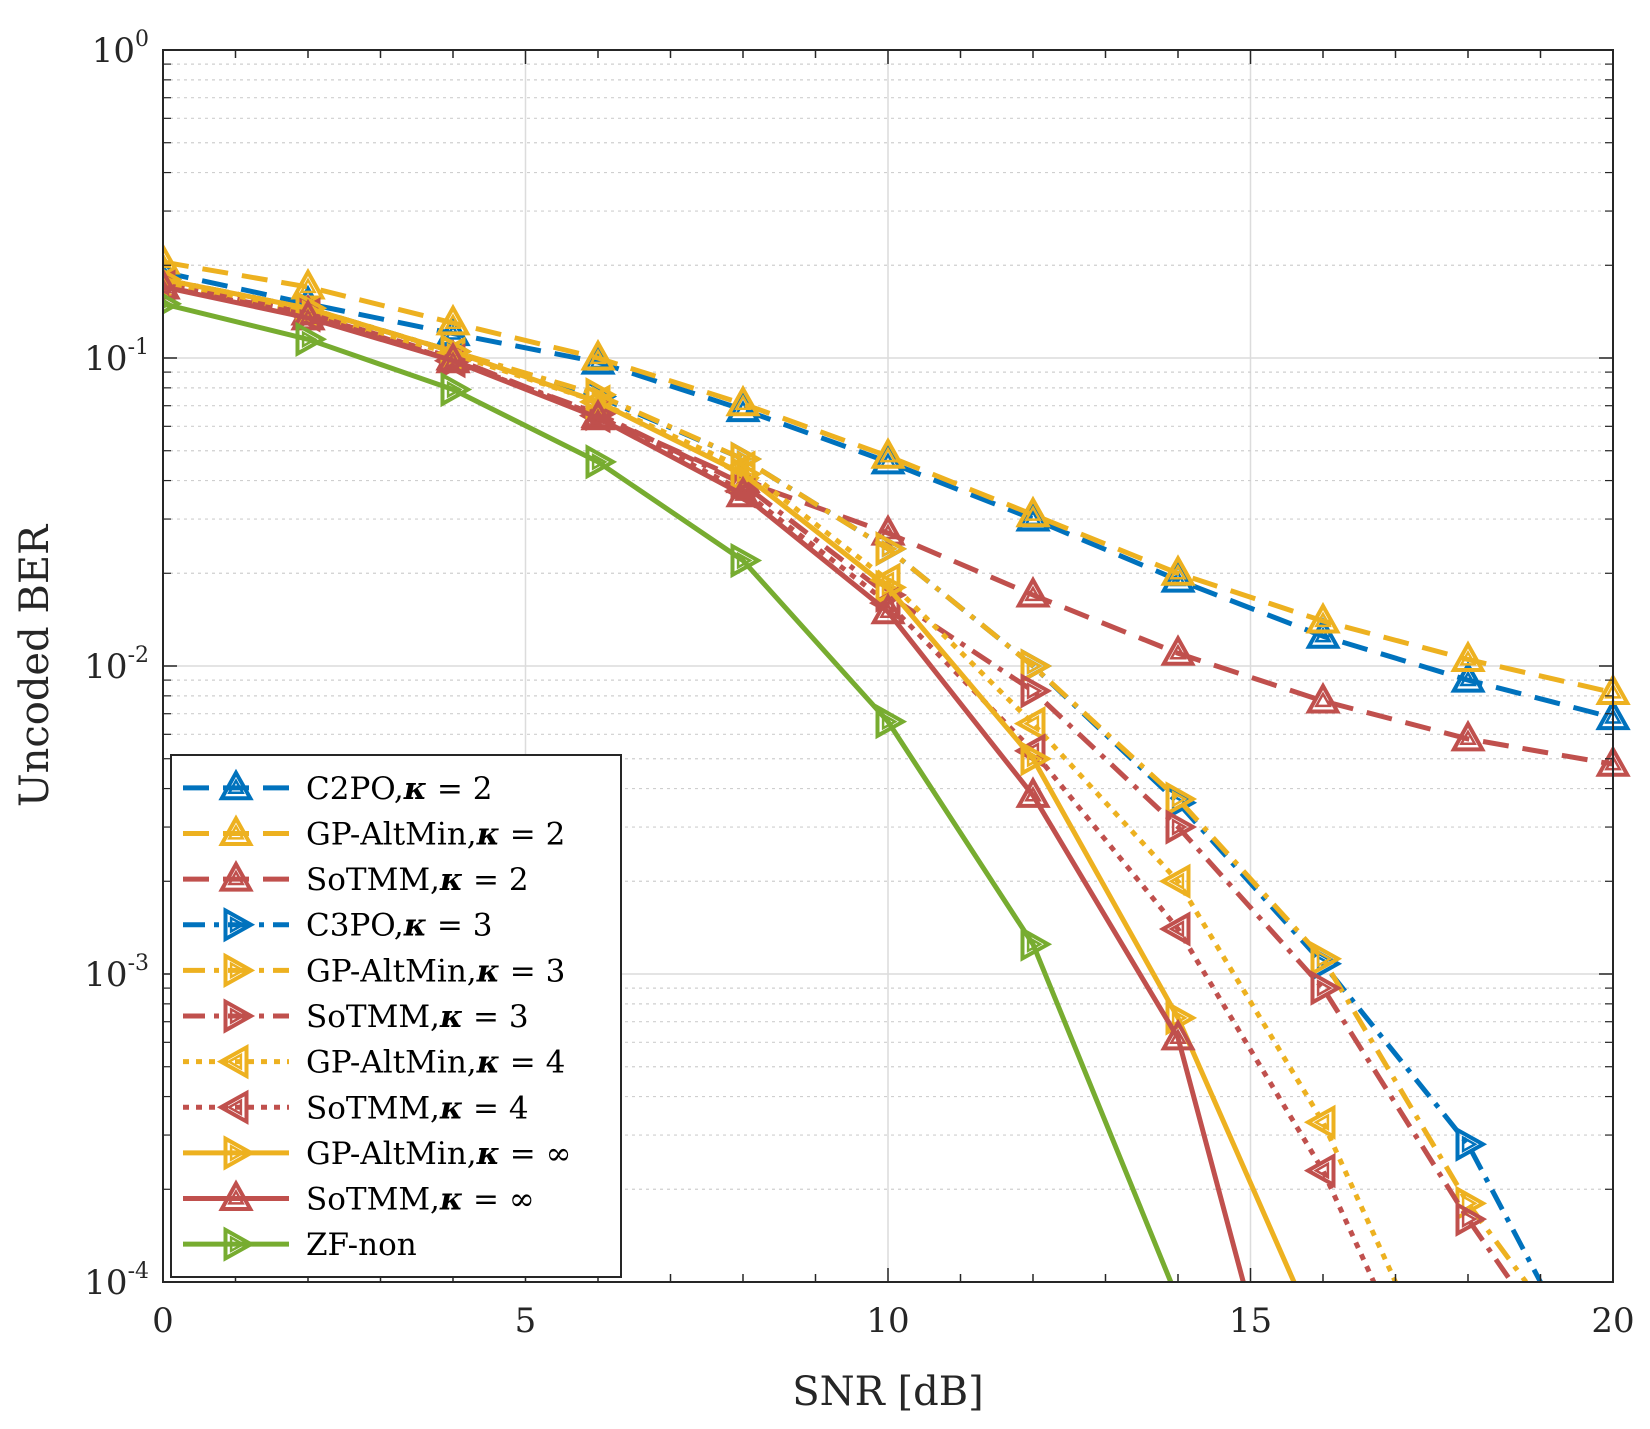  I want to click on y-tick-label: 10⁰, so click(120, 49).